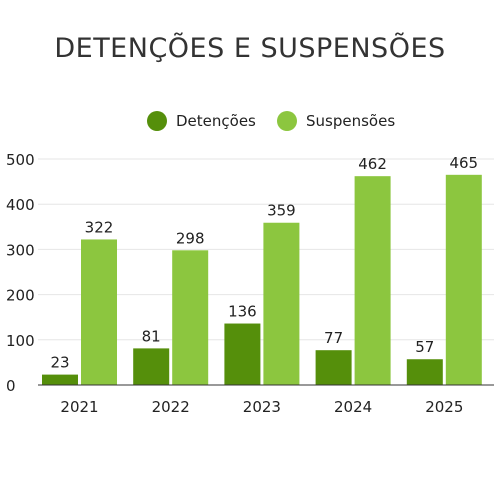 The width and height of the screenshot is (500, 500). Describe the element at coordinates (20, 341) in the screenshot. I see `y-tick-label-100: 100` at that location.